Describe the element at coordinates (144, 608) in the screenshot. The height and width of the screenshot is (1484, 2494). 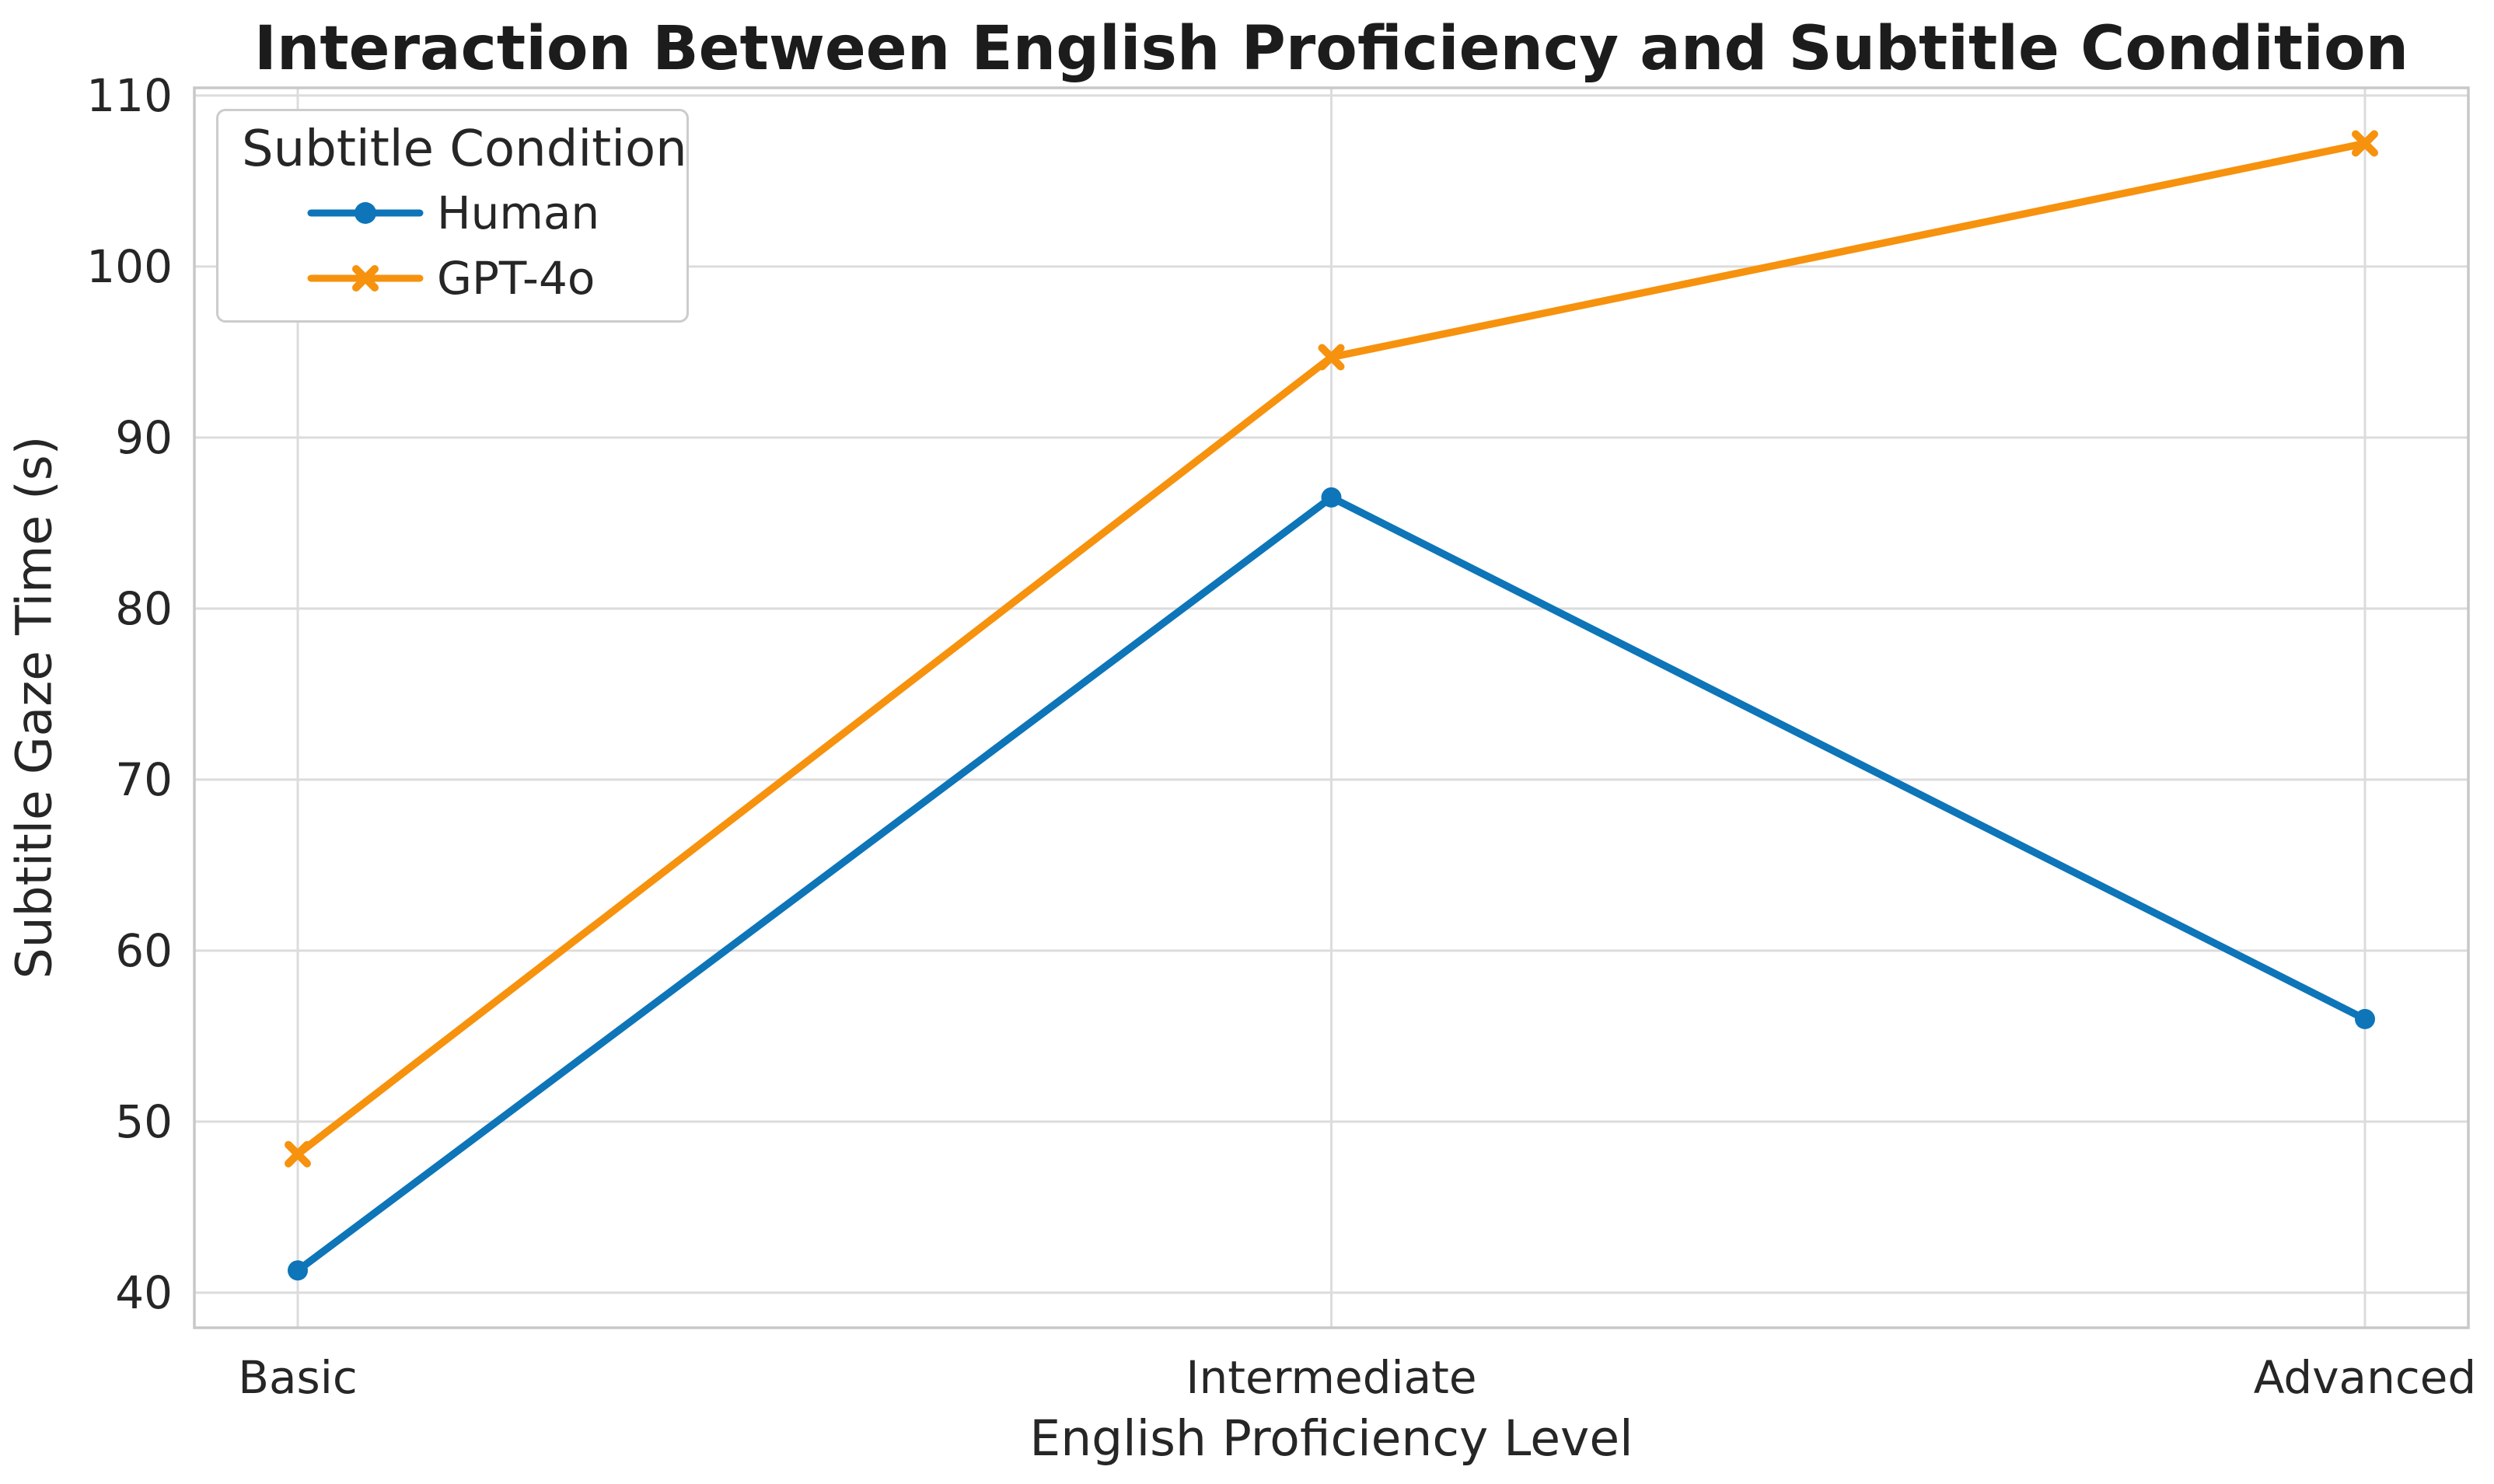
I see `y-tick-label-80: 80` at that location.